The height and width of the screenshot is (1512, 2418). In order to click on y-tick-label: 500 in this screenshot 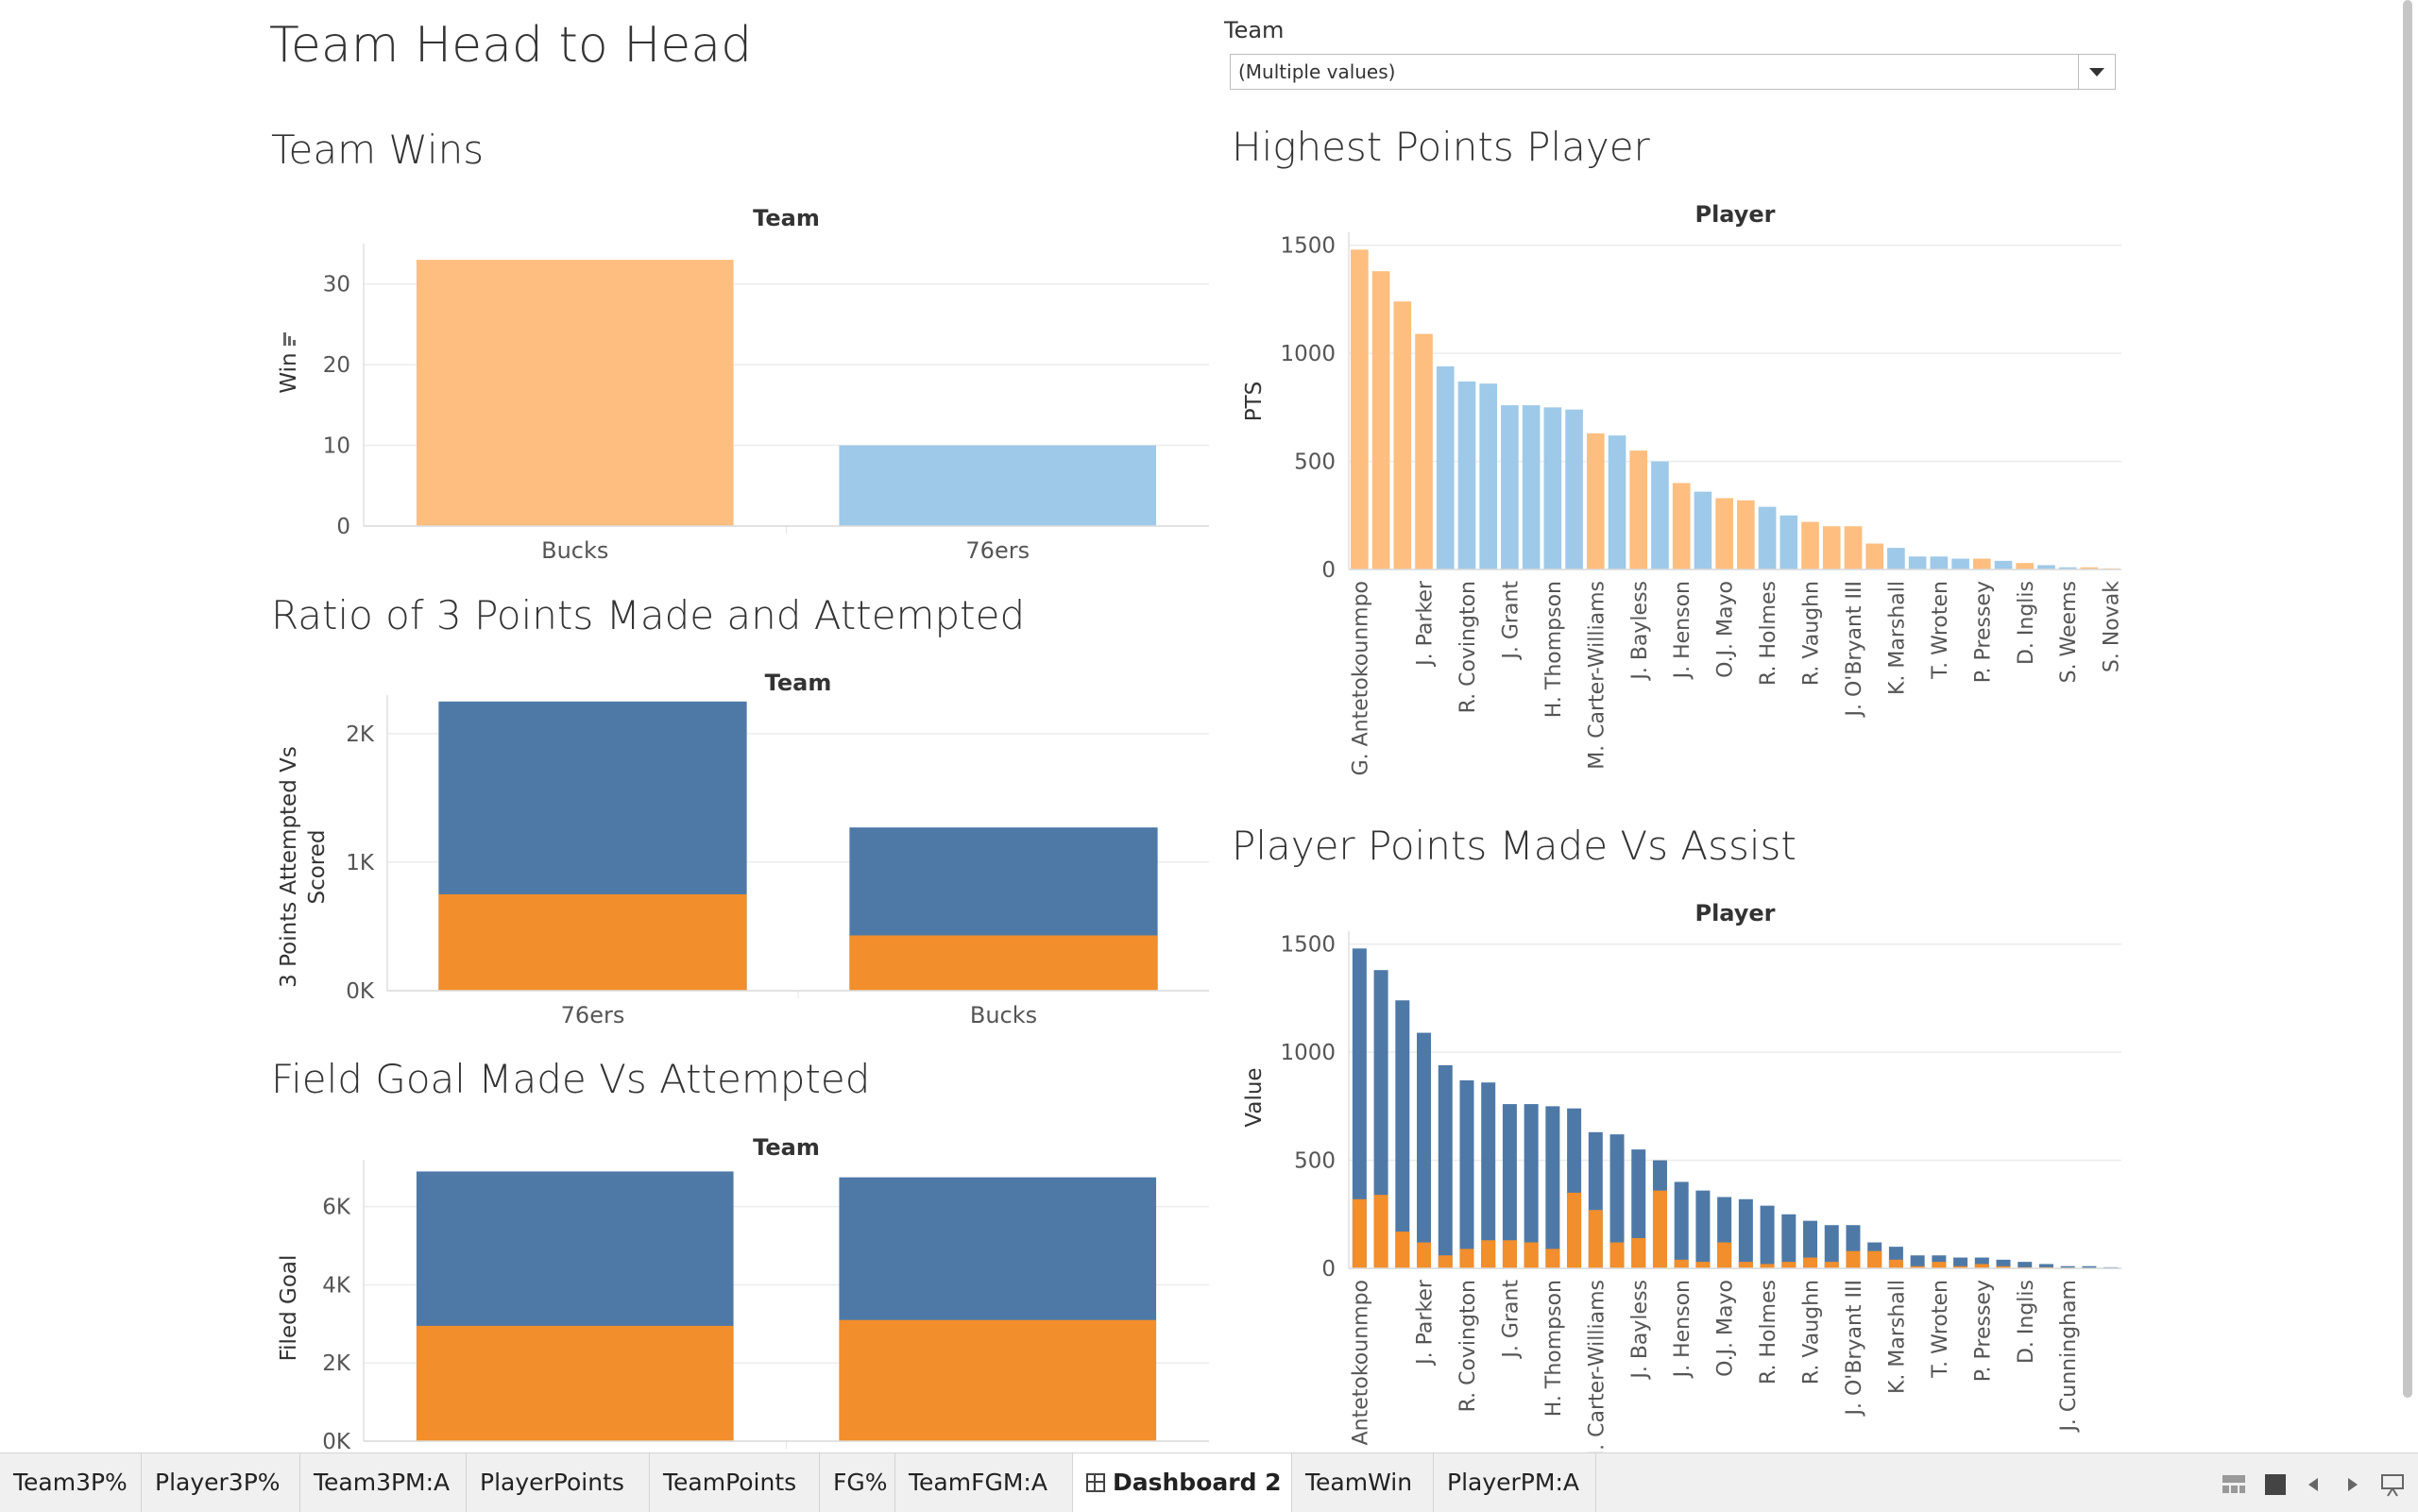, I will do `click(1315, 462)`.